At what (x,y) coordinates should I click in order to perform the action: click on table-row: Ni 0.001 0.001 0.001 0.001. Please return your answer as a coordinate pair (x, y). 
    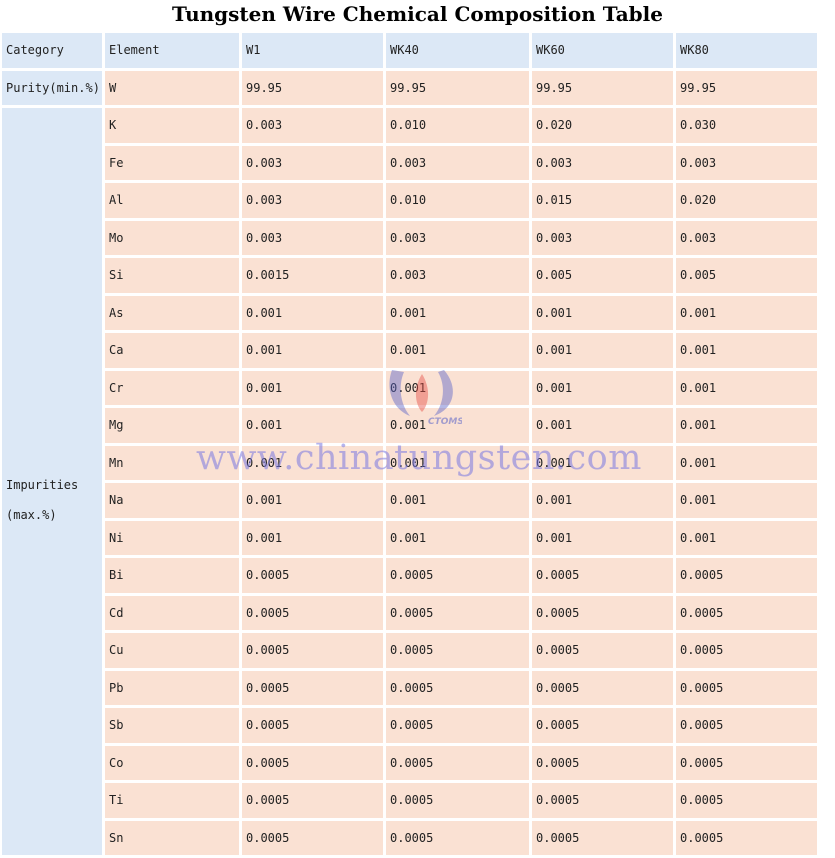
    Looking at the image, I should click on (409, 537).